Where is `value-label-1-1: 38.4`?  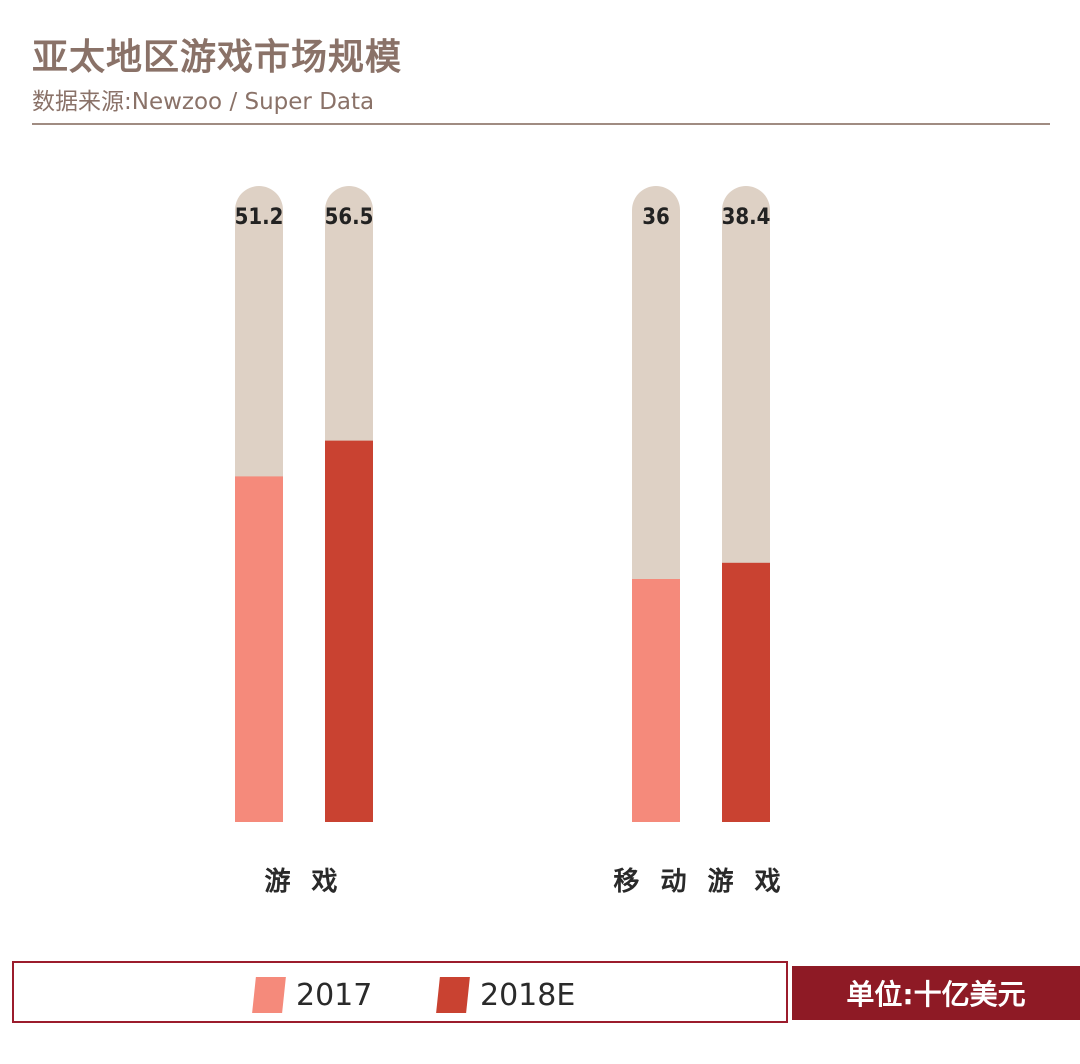
value-label-1-1: 38.4 is located at coordinates (746, 217).